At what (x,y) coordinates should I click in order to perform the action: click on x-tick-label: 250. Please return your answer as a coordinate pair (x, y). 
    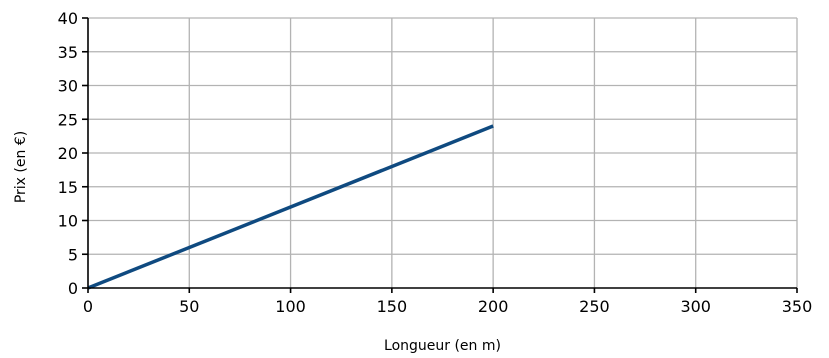
    Looking at the image, I should click on (594, 306).